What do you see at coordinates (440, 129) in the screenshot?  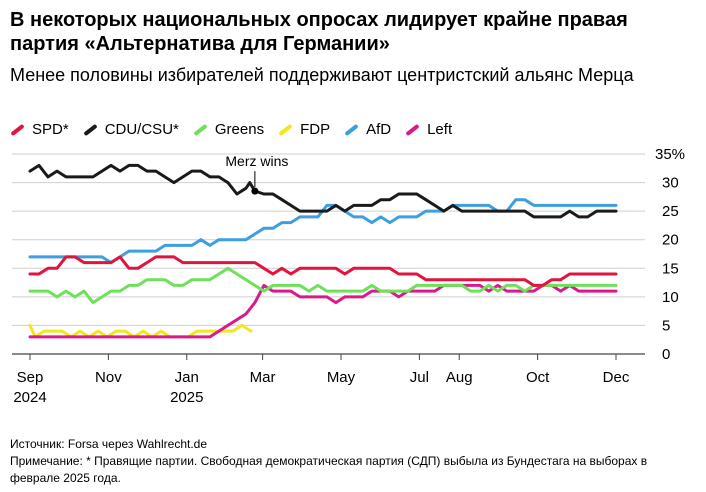 I see `legend-label: Left` at bounding box center [440, 129].